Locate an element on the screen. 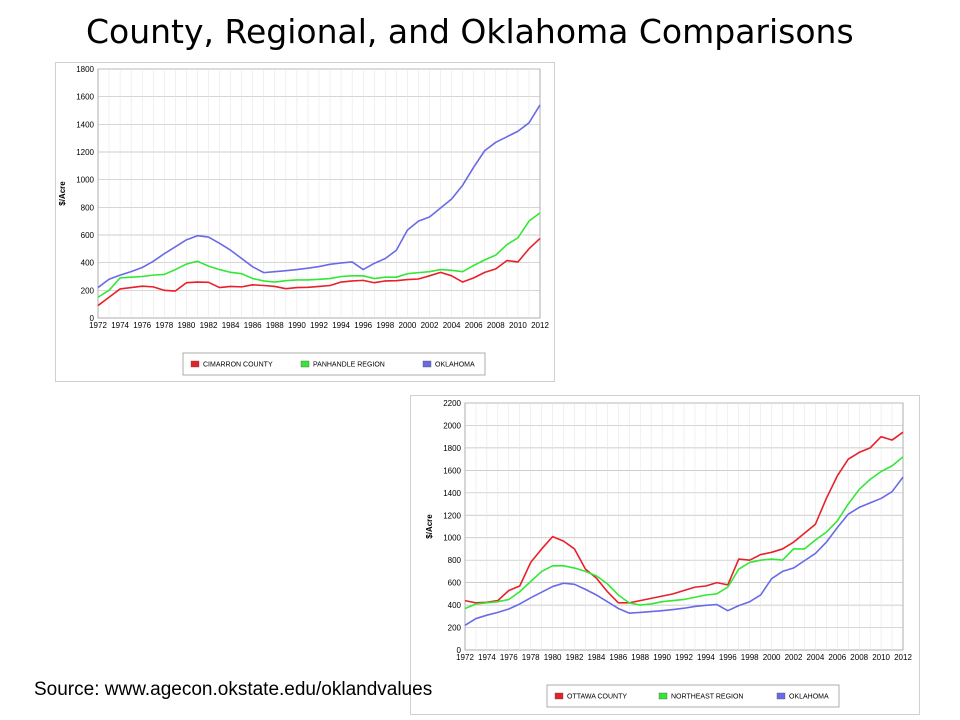 This screenshot has height=720, width=960. legend-label: NORTHEAST REGION is located at coordinates (707, 697).